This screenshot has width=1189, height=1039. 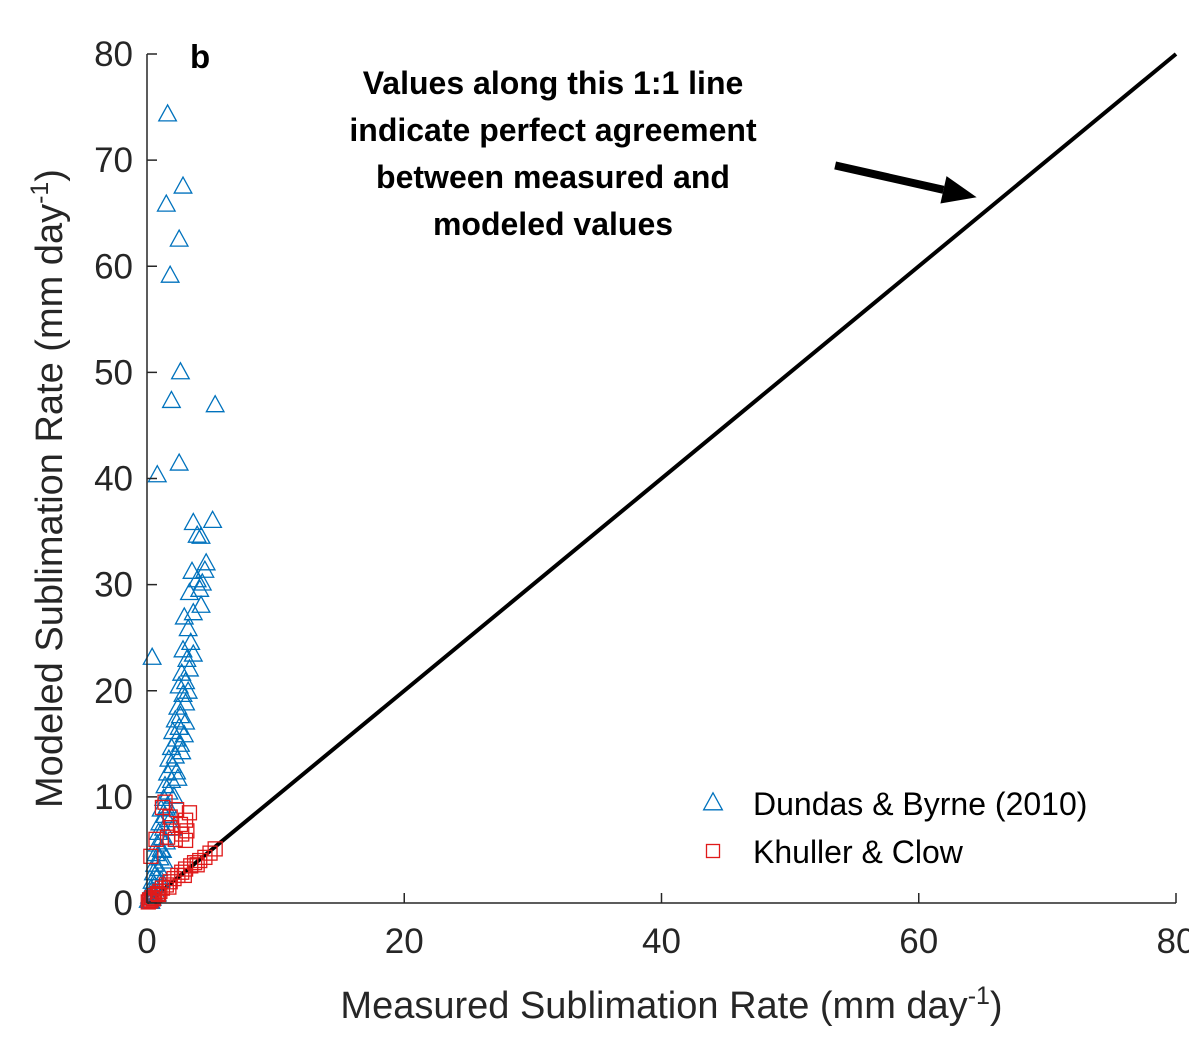 What do you see at coordinates (113, 691) in the screenshot?
I see `y-tick-label: 20` at bounding box center [113, 691].